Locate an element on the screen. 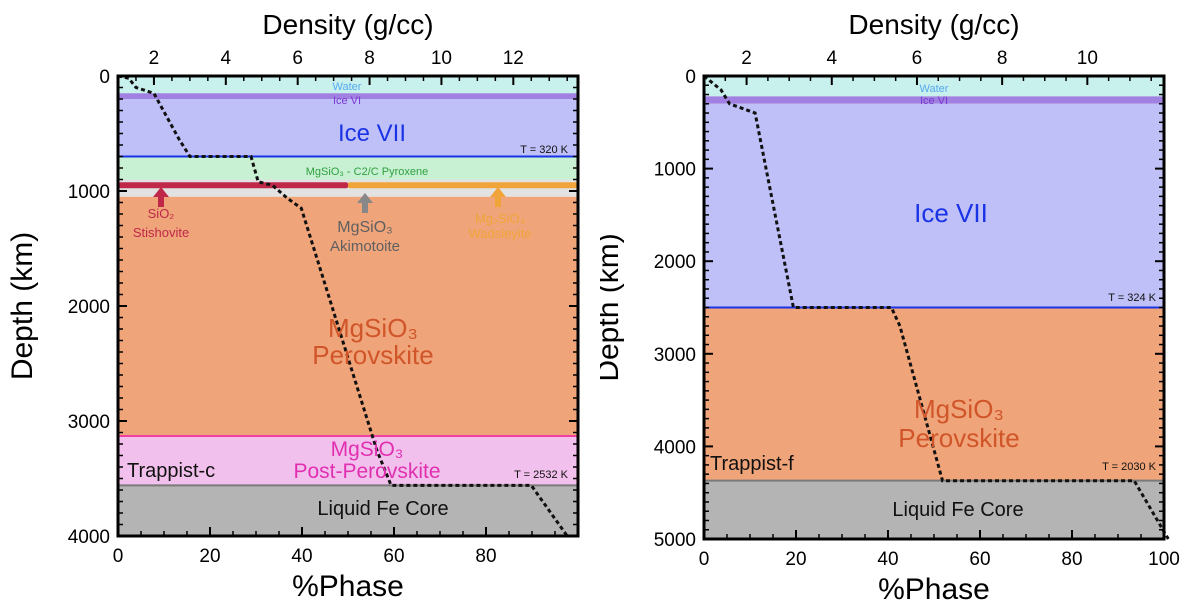 The width and height of the screenshot is (1190, 607). layer-label-stishovite: Stishovite is located at coordinates (161, 232).